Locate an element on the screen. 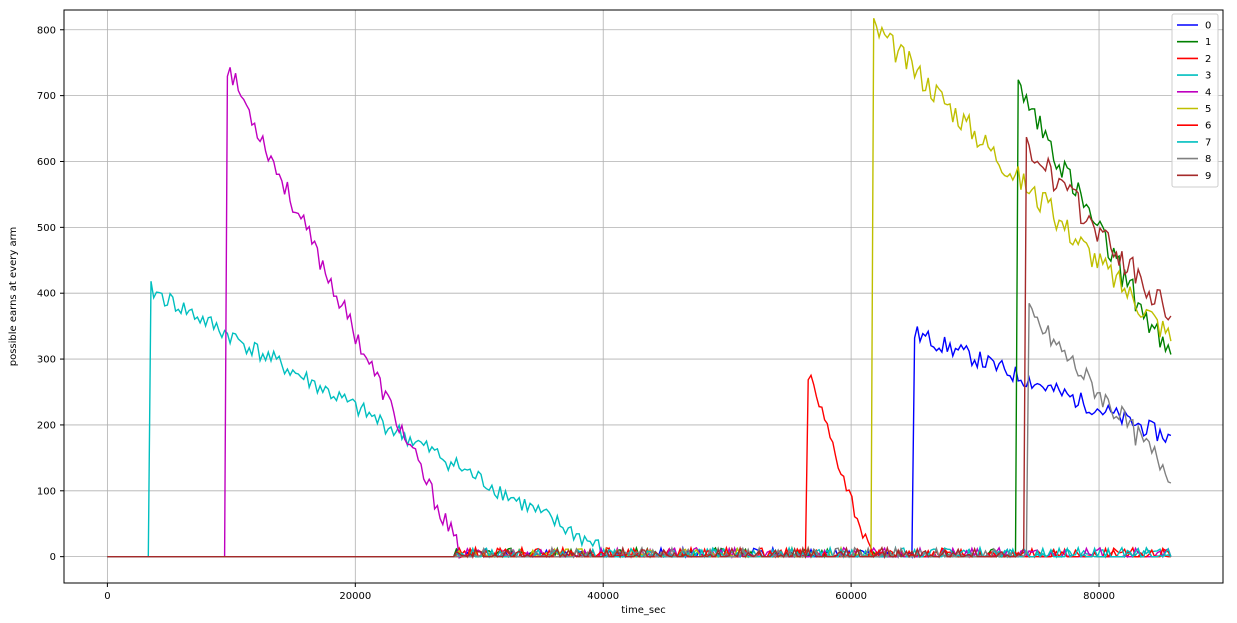 The image size is (1237, 623). x-axis-label: time_sec is located at coordinates (643, 610).